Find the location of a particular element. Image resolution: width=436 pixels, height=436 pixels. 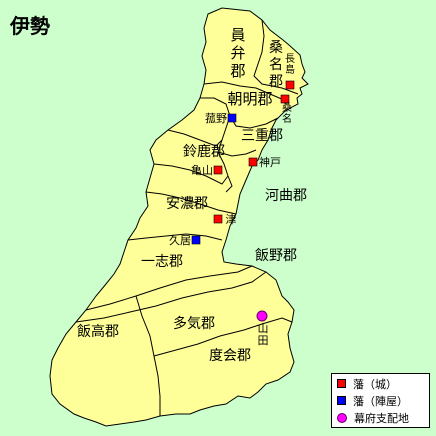

castle-marker-tsu is located at coordinates (218, 219).